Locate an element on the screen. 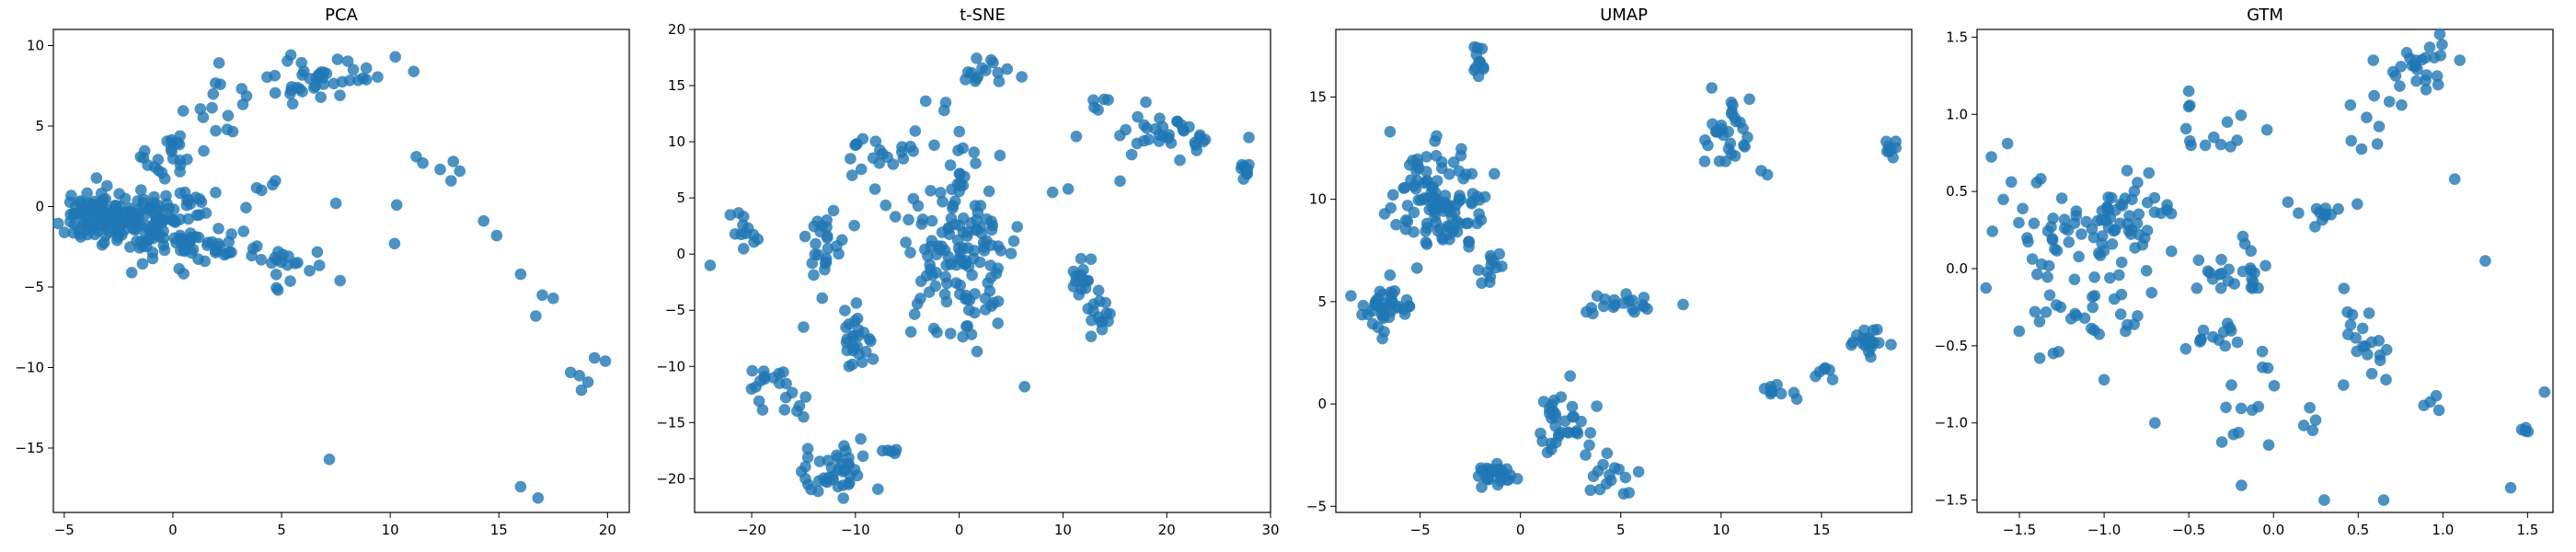  x-axis: −20 −10 0 10 20 30 is located at coordinates (1008, 525).